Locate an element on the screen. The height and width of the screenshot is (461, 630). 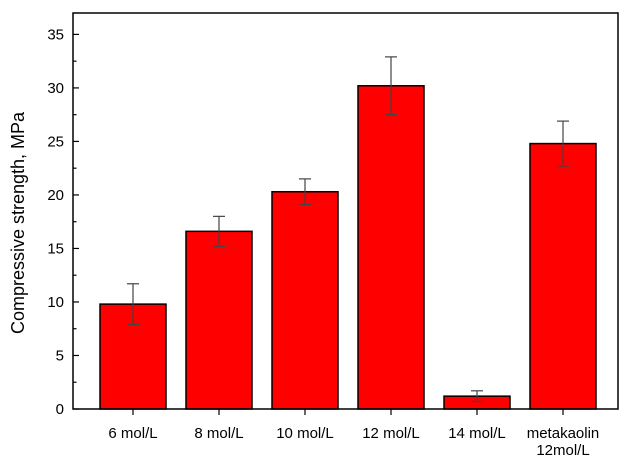
y-axis: 0 5 10 15 20 25 30 35 is located at coordinates (63, 222).